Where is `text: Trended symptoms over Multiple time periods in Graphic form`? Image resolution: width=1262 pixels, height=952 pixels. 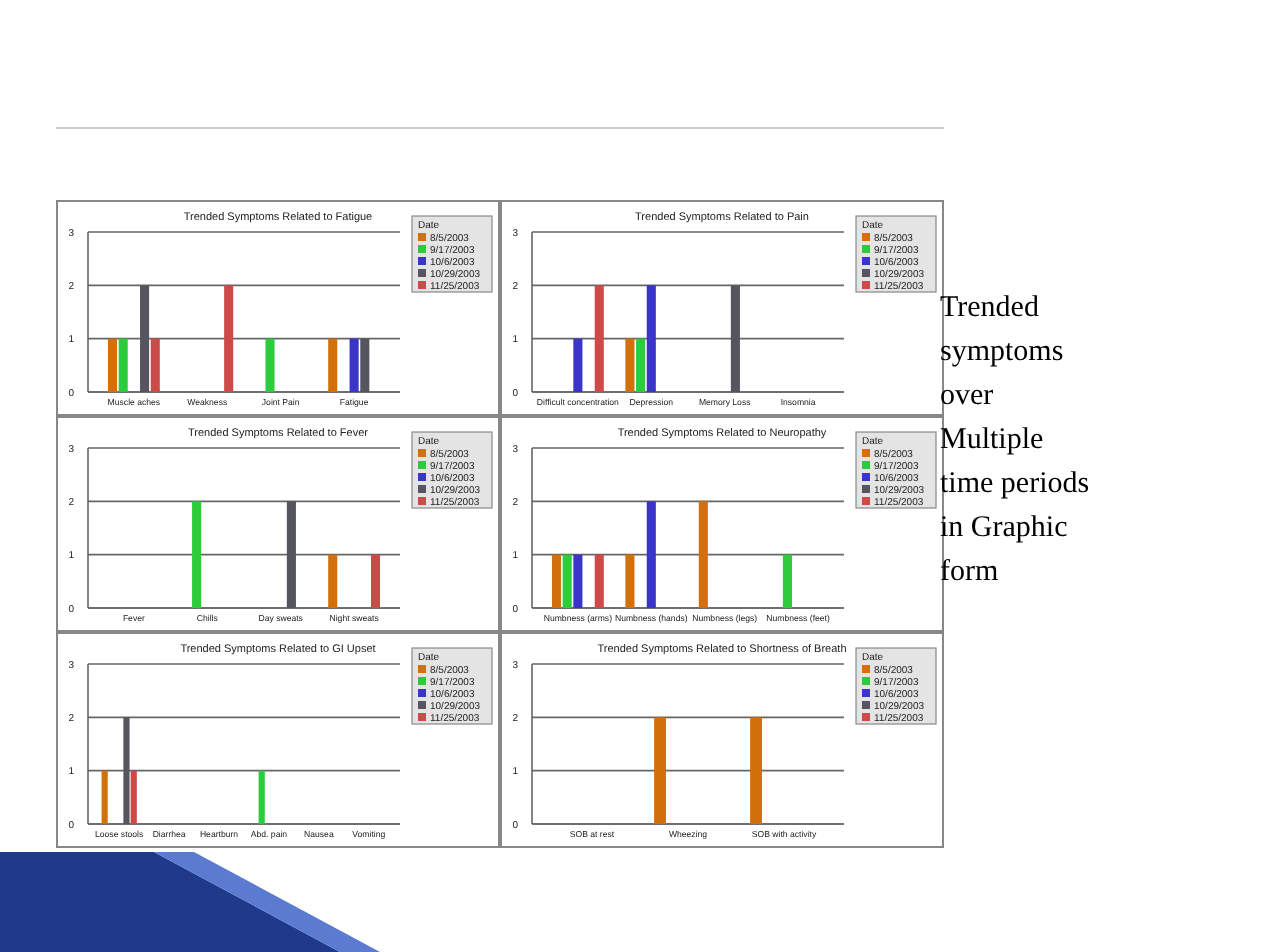
text: Trended symptoms over Multiple time periods in Graphic form is located at coordinates (1015, 440).